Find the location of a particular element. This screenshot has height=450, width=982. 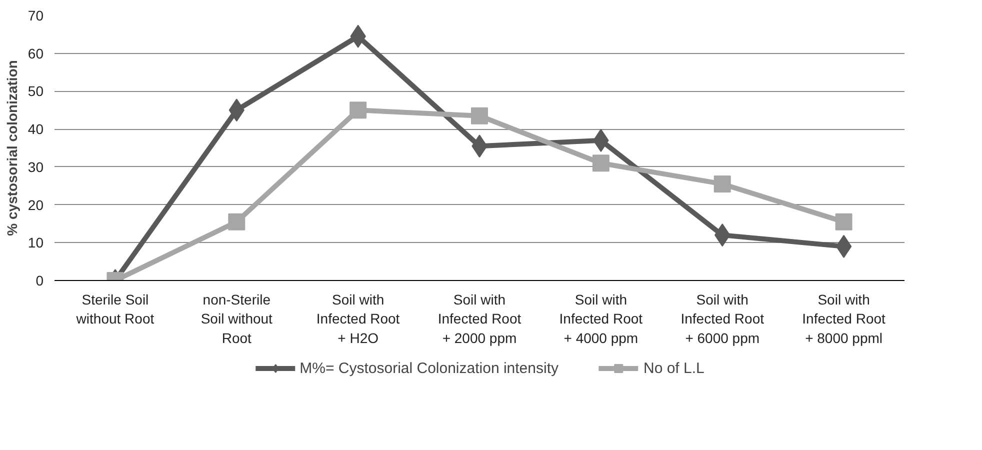

y-tick-label: 70 is located at coordinates (36, 16).